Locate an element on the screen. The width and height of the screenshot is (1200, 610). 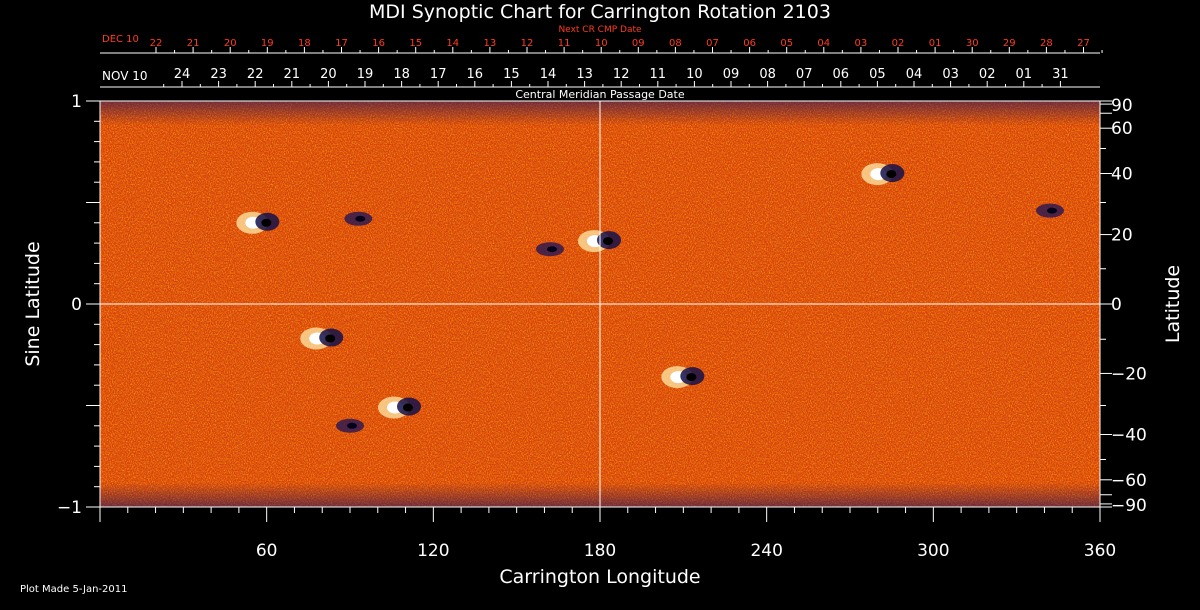
top-axis-white-tick-label: 10 is located at coordinates (694, 74).